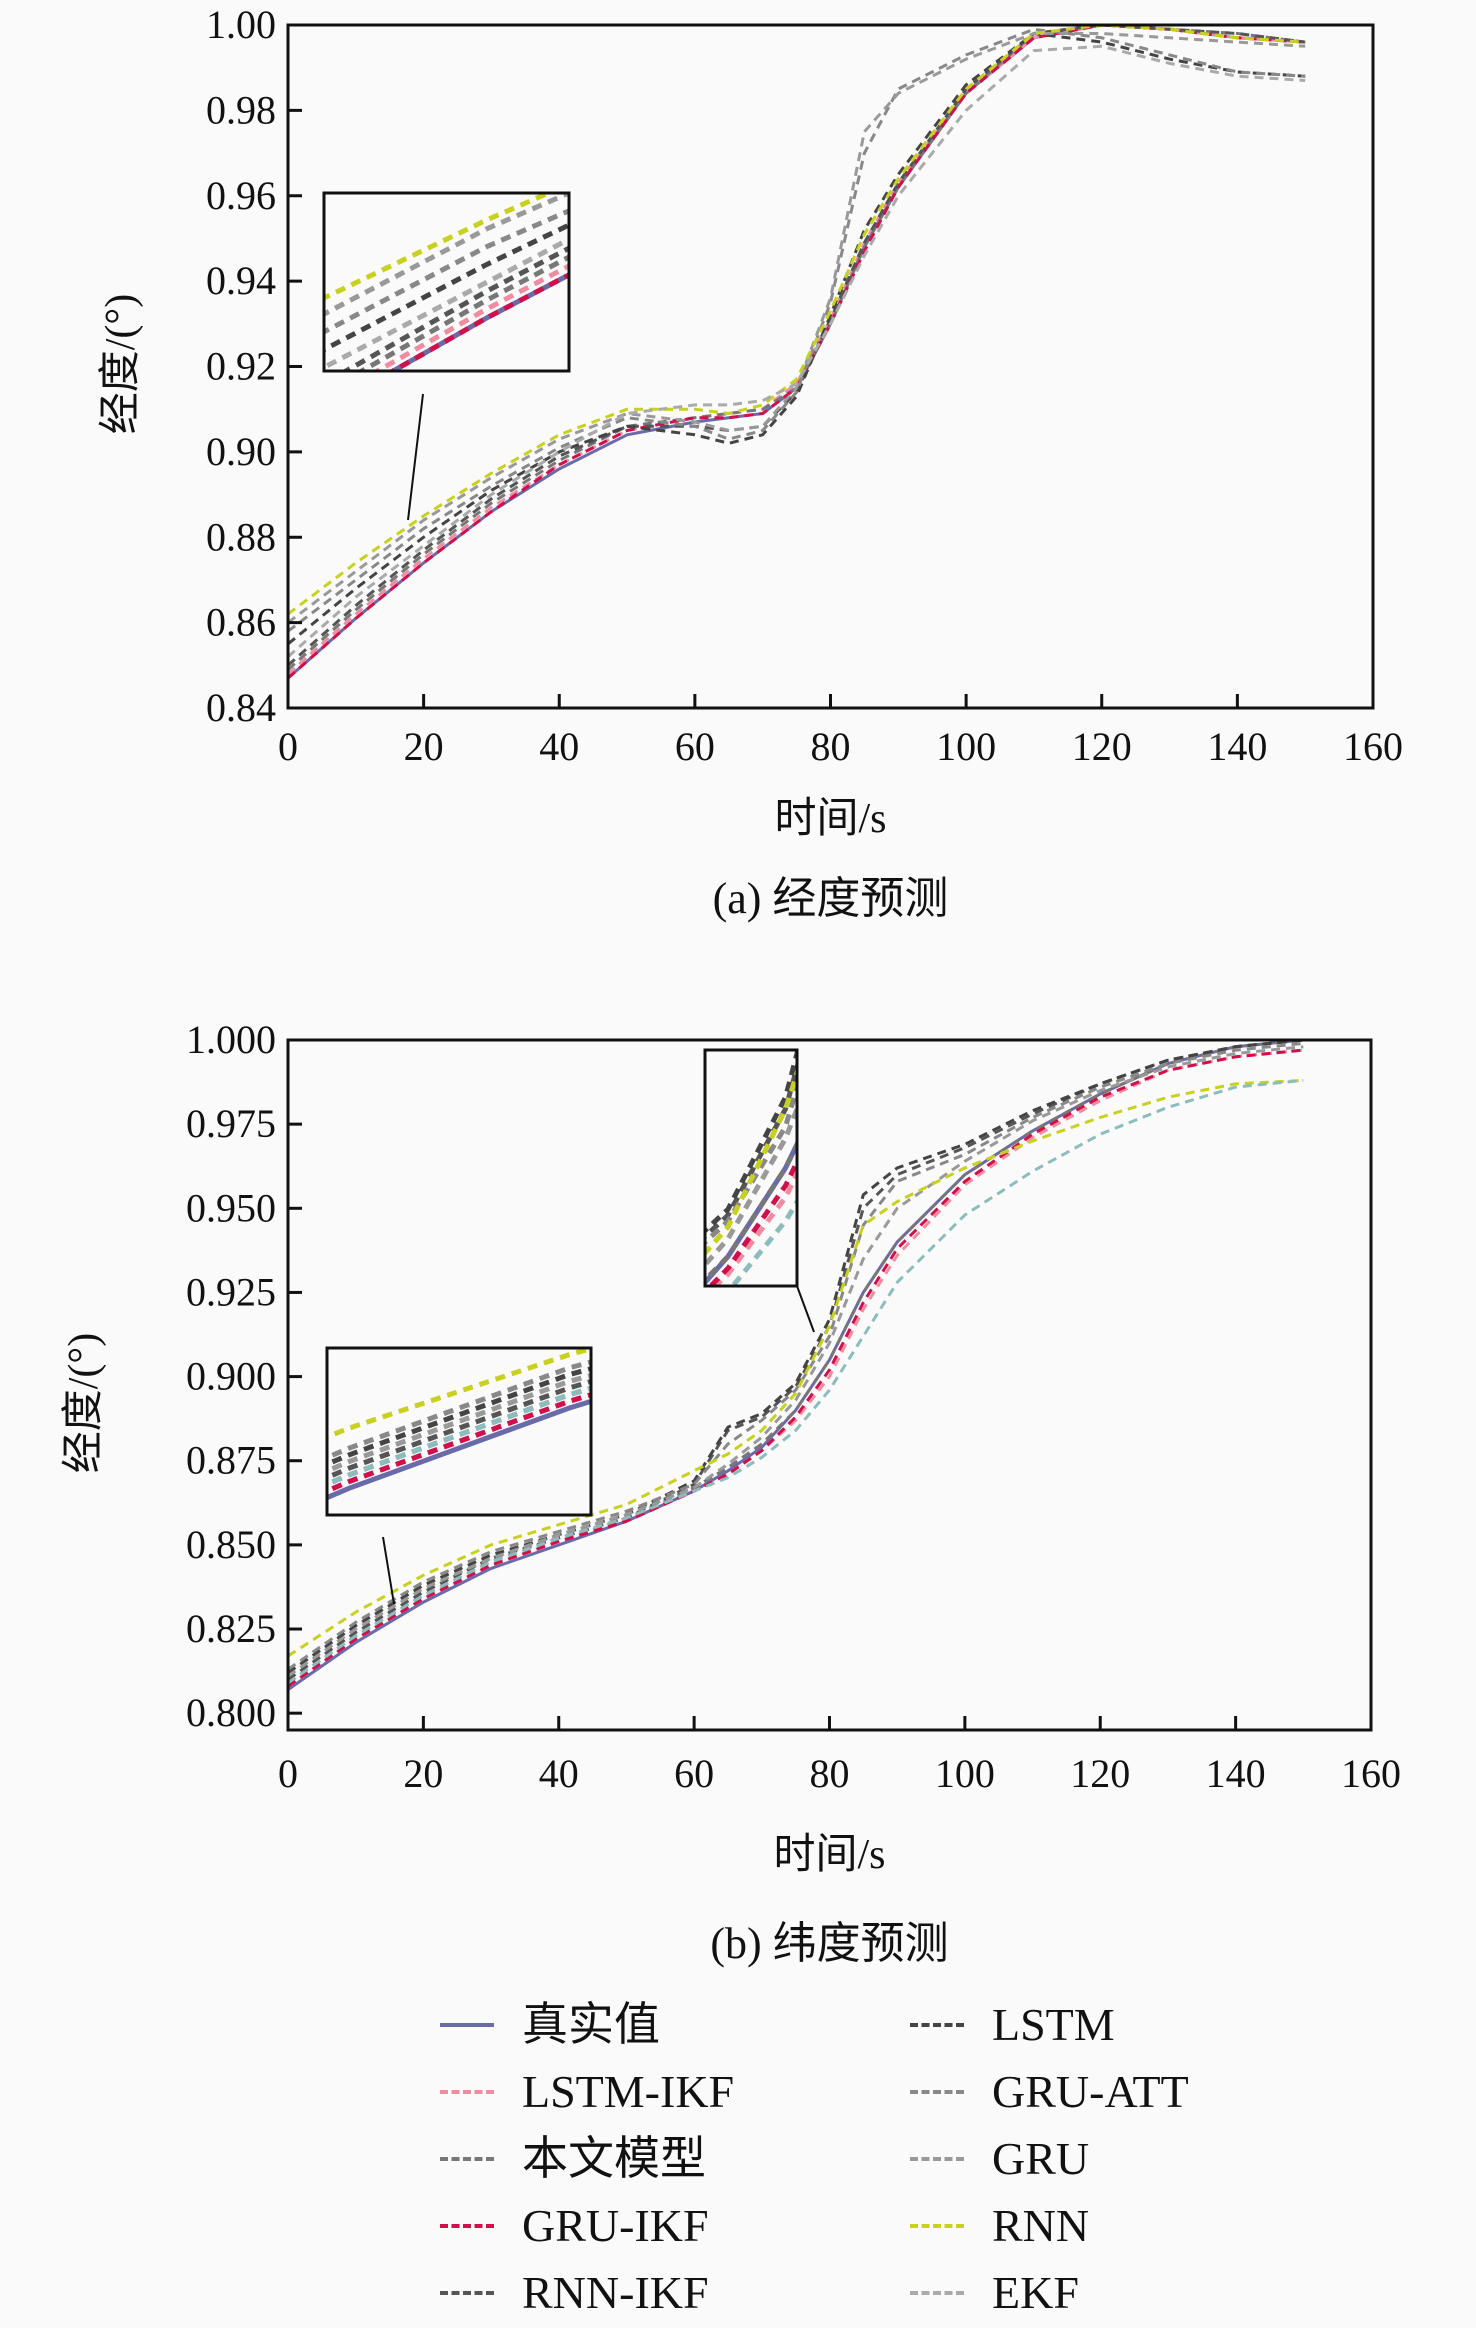  Describe the element at coordinates (1053, 2024) in the screenshot. I see `legend-label: LSTM` at that location.